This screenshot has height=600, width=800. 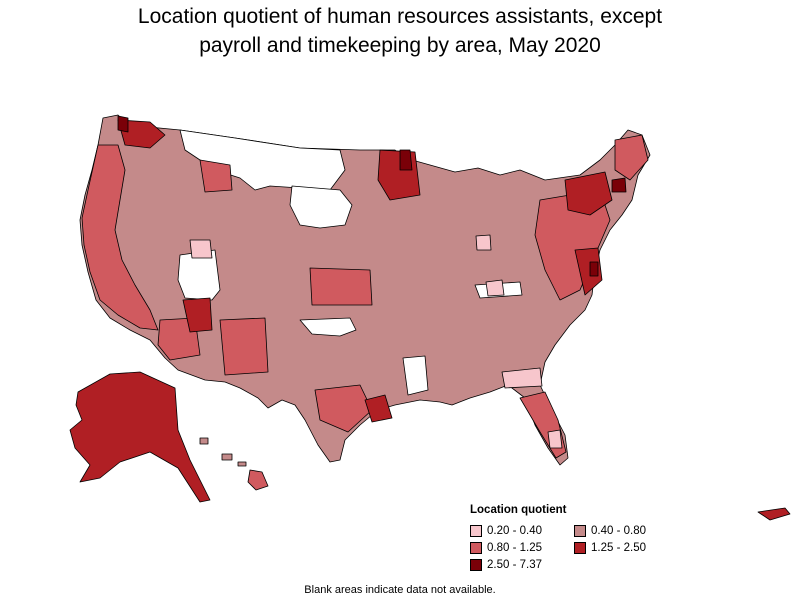 What do you see at coordinates (522, 378) in the screenshot?
I see `region-georgia-low` at bounding box center [522, 378].